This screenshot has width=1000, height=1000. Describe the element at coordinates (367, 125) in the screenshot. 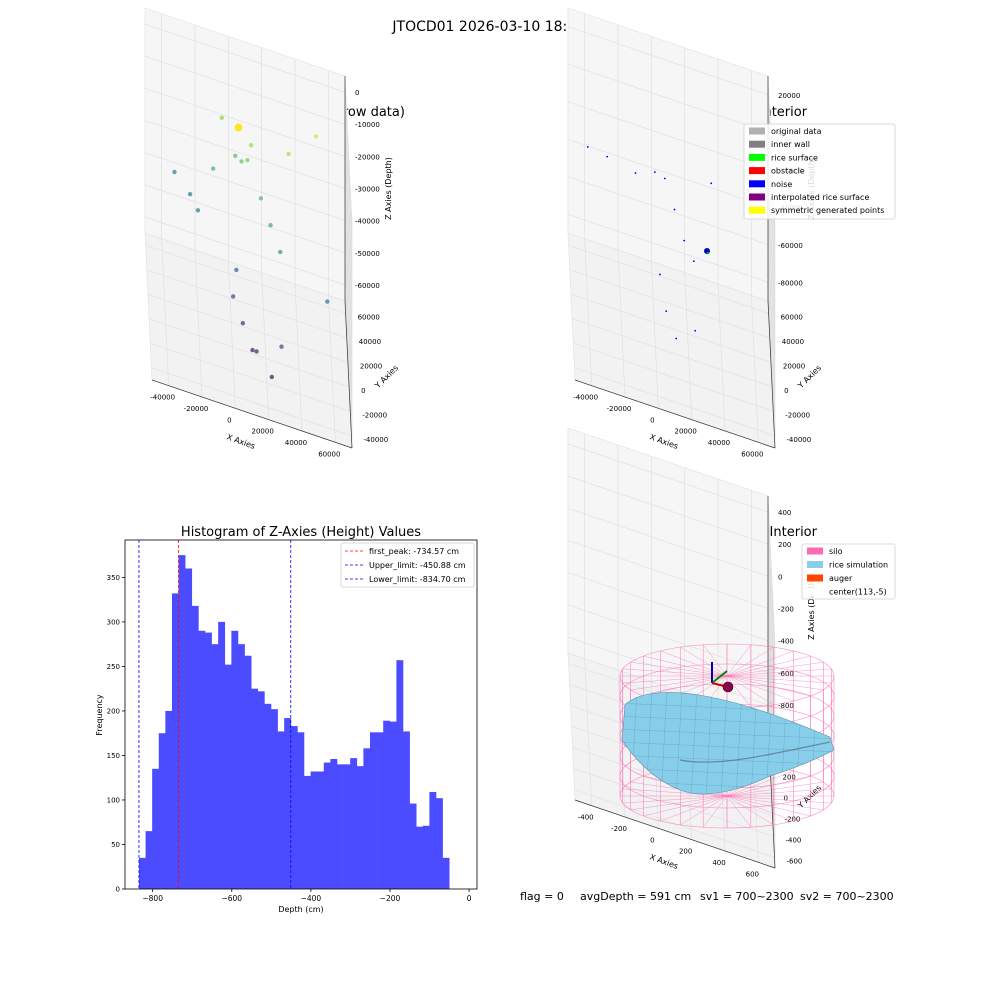

I see `z-tick-label: -10000` at that location.